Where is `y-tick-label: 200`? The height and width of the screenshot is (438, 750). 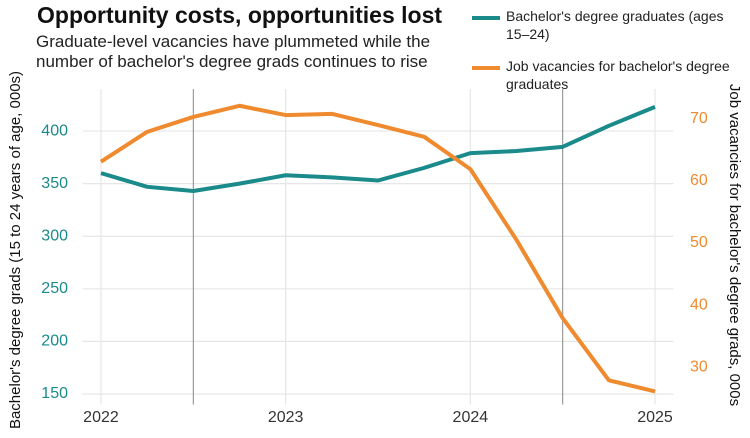 y-tick-label: 200 is located at coordinates (54, 341).